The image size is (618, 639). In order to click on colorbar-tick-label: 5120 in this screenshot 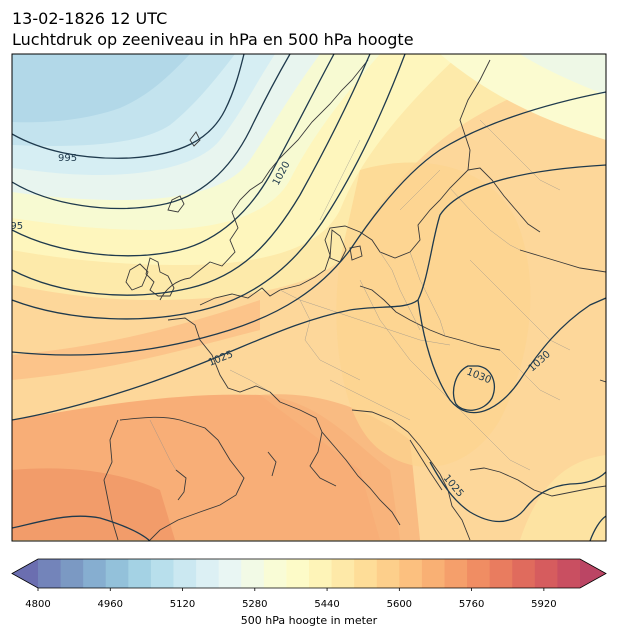, I will do `click(182, 604)`.